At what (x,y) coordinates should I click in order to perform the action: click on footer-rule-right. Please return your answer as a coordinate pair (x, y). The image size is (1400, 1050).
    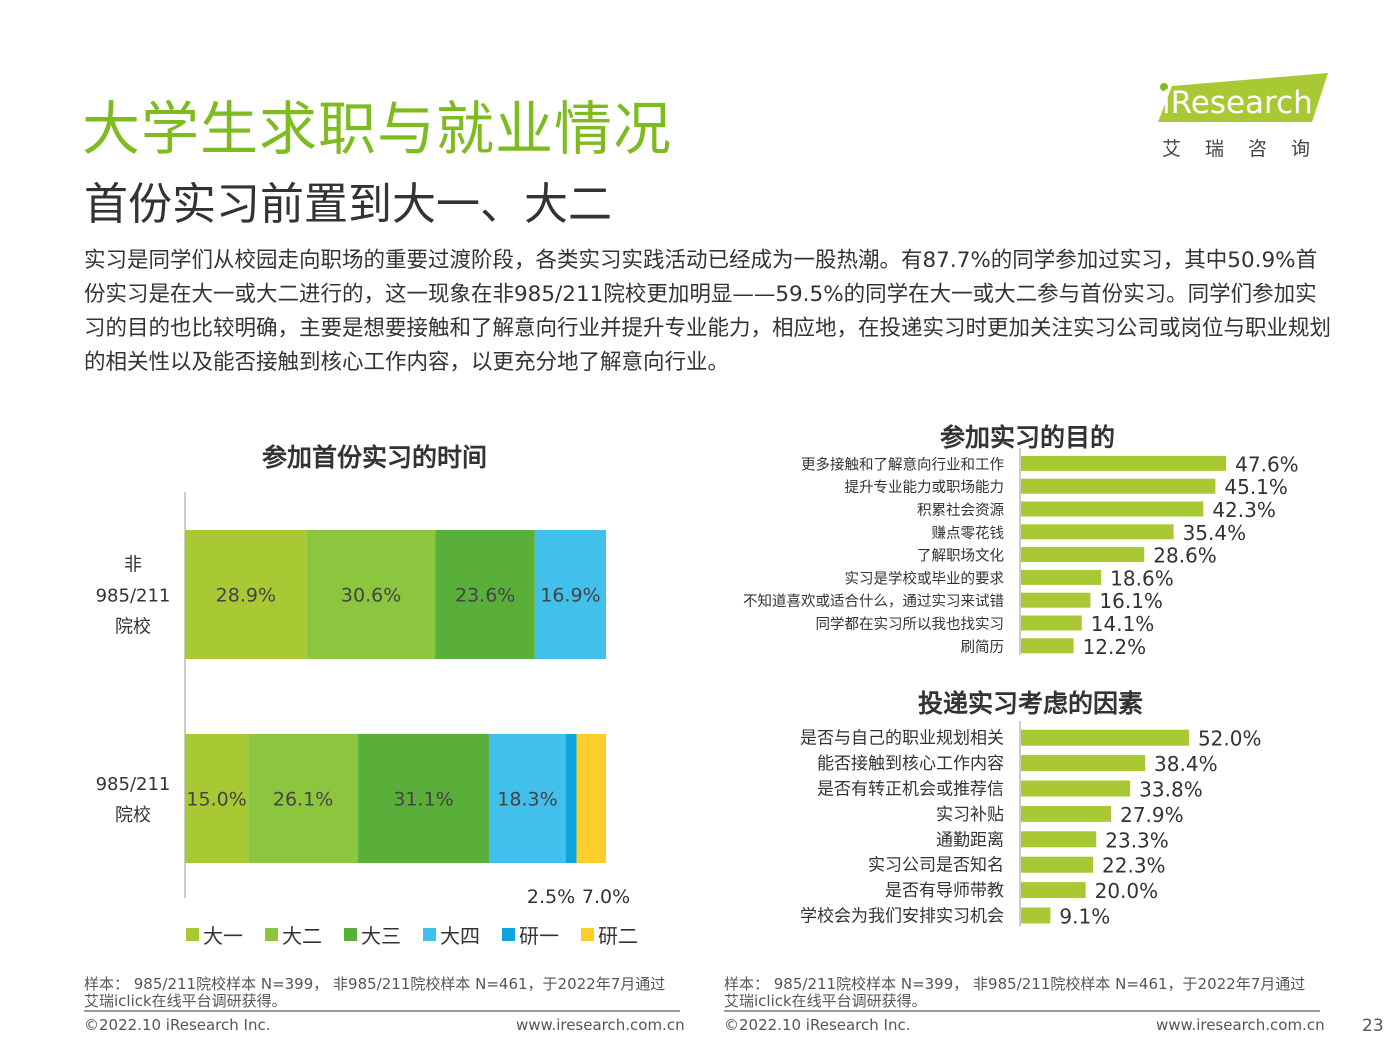
    Looking at the image, I should click on (1022, 1011).